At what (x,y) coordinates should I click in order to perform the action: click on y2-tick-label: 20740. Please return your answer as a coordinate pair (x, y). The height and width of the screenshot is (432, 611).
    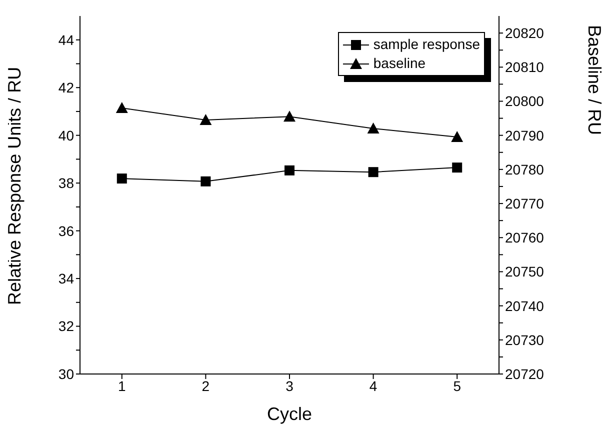
    Looking at the image, I should click on (524, 306).